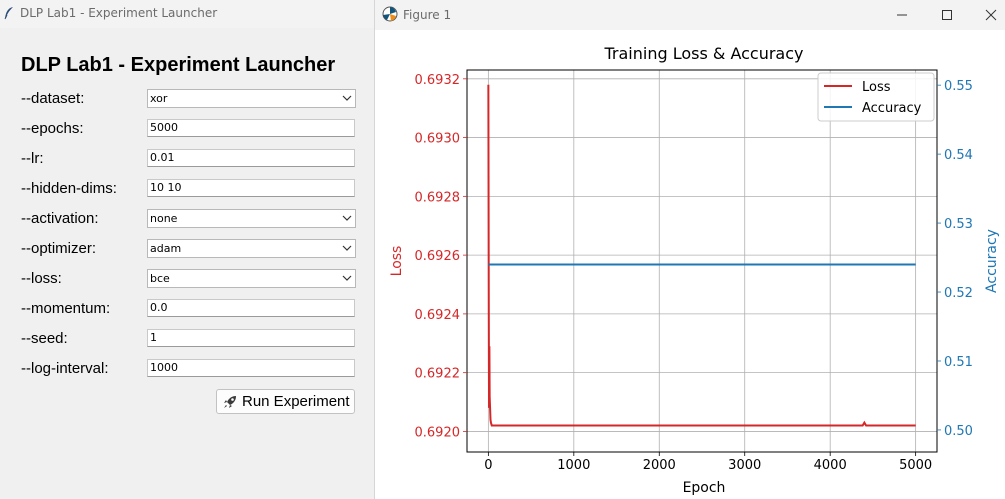 Image resolution: width=1005 pixels, height=499 pixels. Describe the element at coordinates (438, 197) in the screenshot. I see `left-y-tick-label: 0.6928` at that location.